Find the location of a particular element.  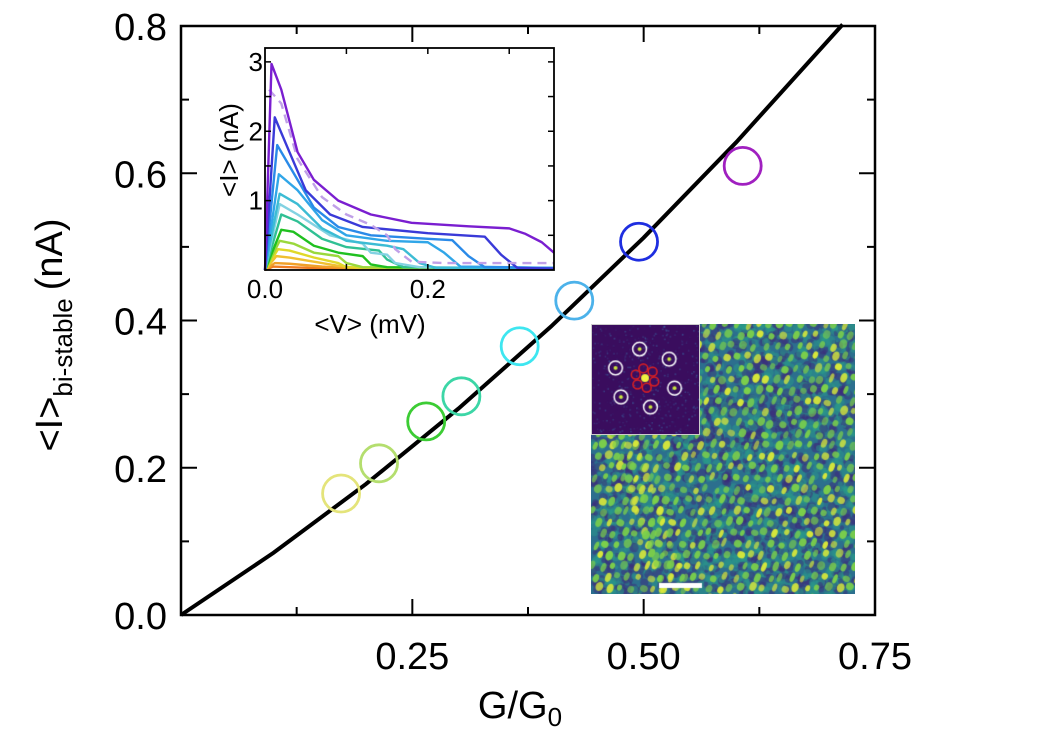

main-x-axis-label: G/G0 is located at coordinates (520, 708).